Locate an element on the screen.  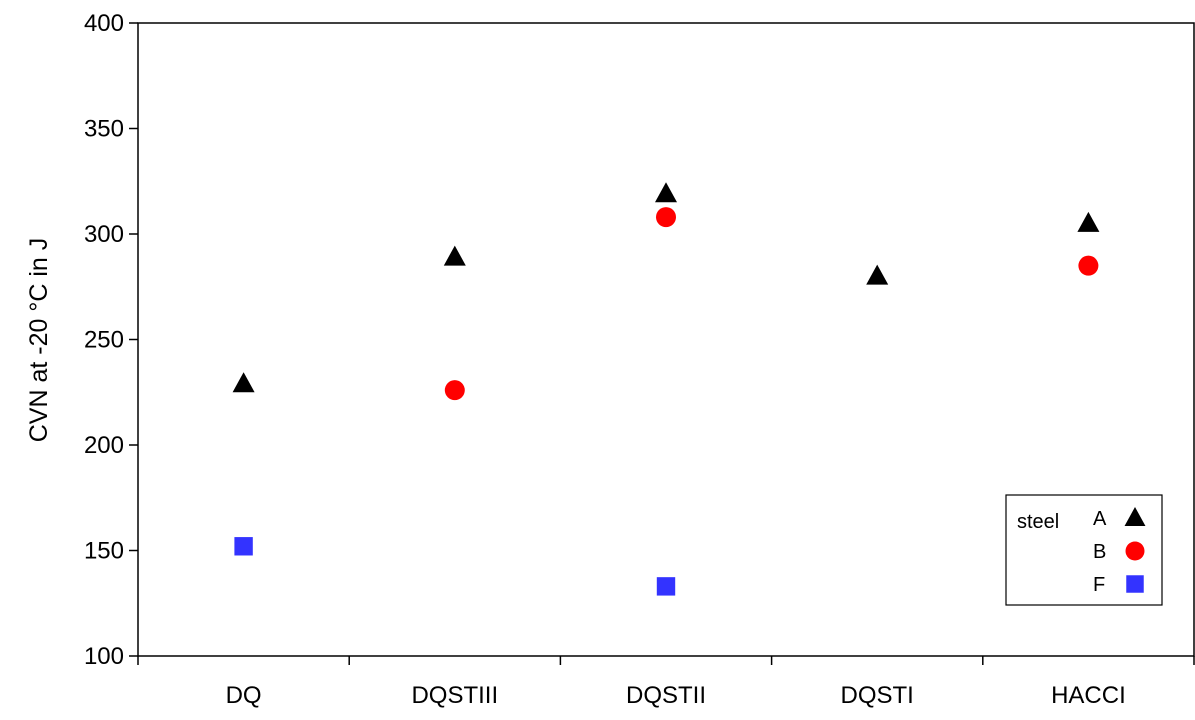
data-point-F-dq is located at coordinates (243, 546).